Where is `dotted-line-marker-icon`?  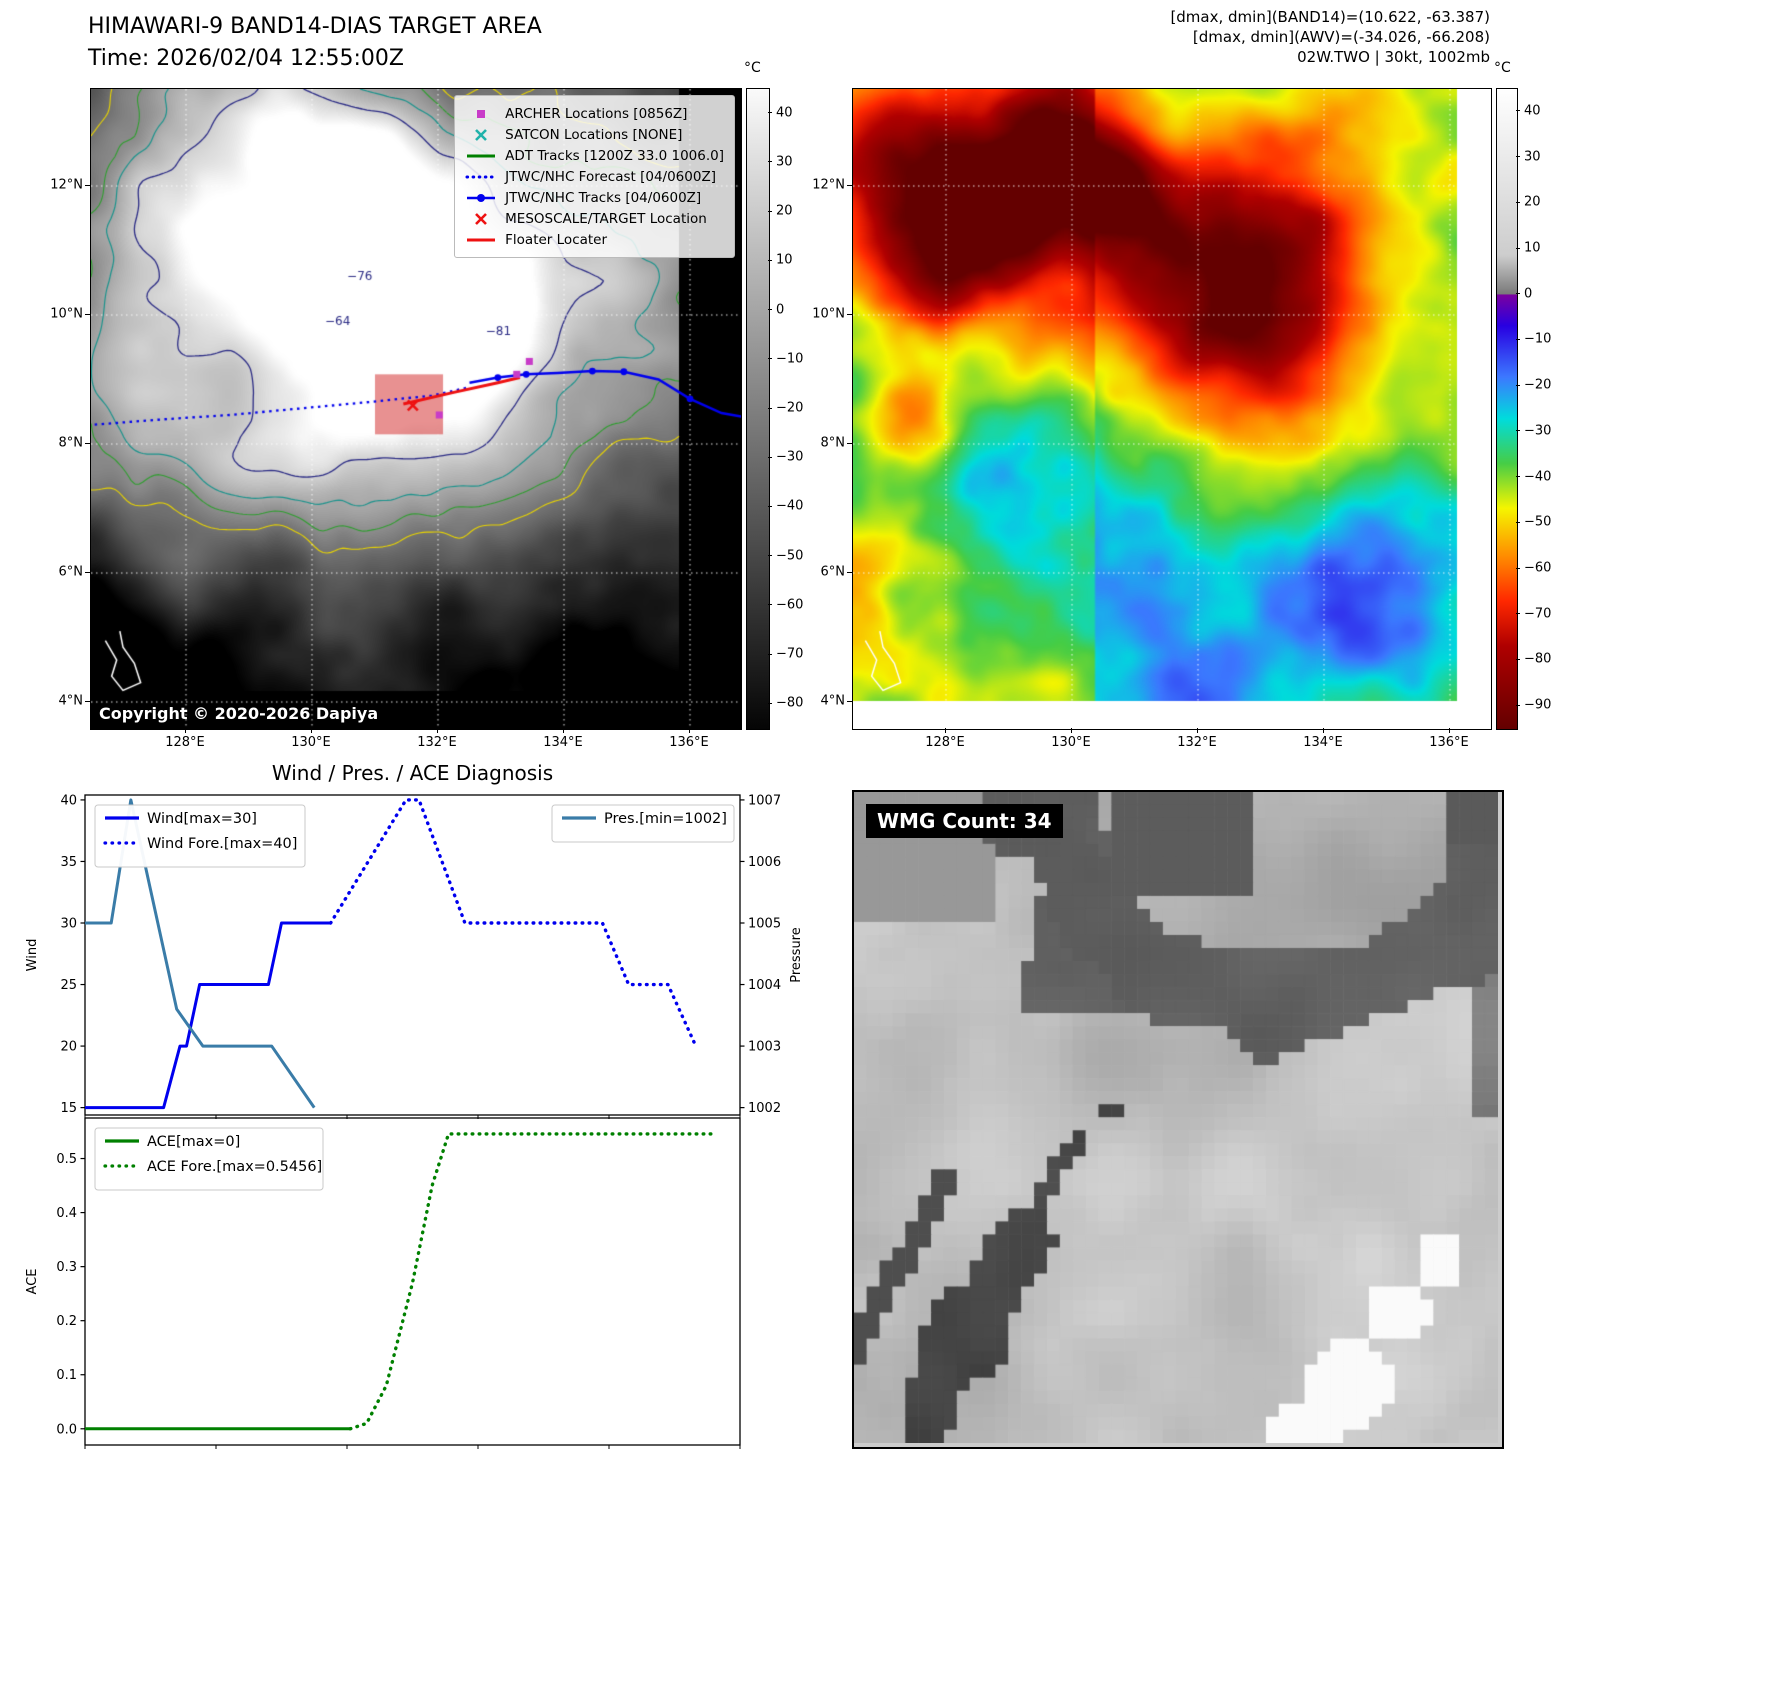
dotted-line-marker-icon is located at coordinates (481, 177).